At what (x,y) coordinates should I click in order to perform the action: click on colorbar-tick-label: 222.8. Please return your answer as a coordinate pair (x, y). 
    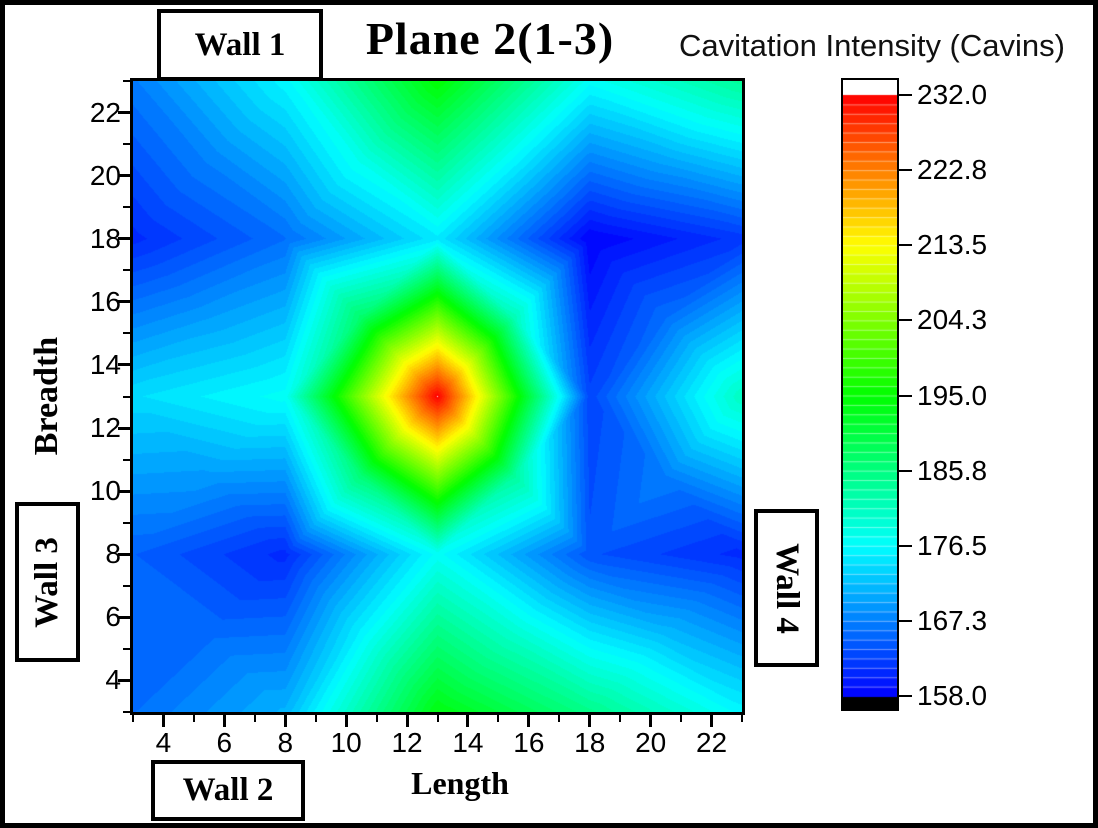
    Looking at the image, I should click on (952, 170).